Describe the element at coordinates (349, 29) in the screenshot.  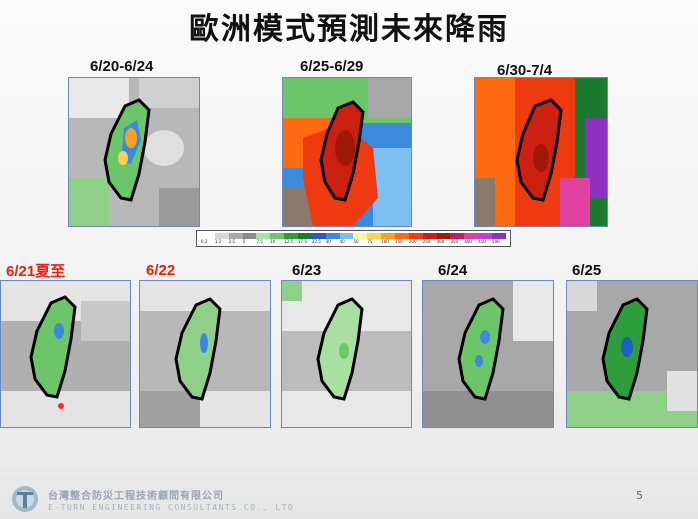
I see `page-title: 歐洲模式預測未來降雨` at that location.